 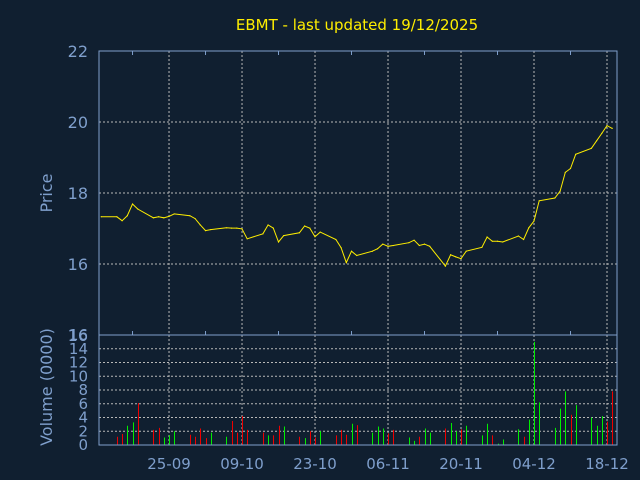 I want to click on volume-tick-label: 10, so click(x=78, y=376).